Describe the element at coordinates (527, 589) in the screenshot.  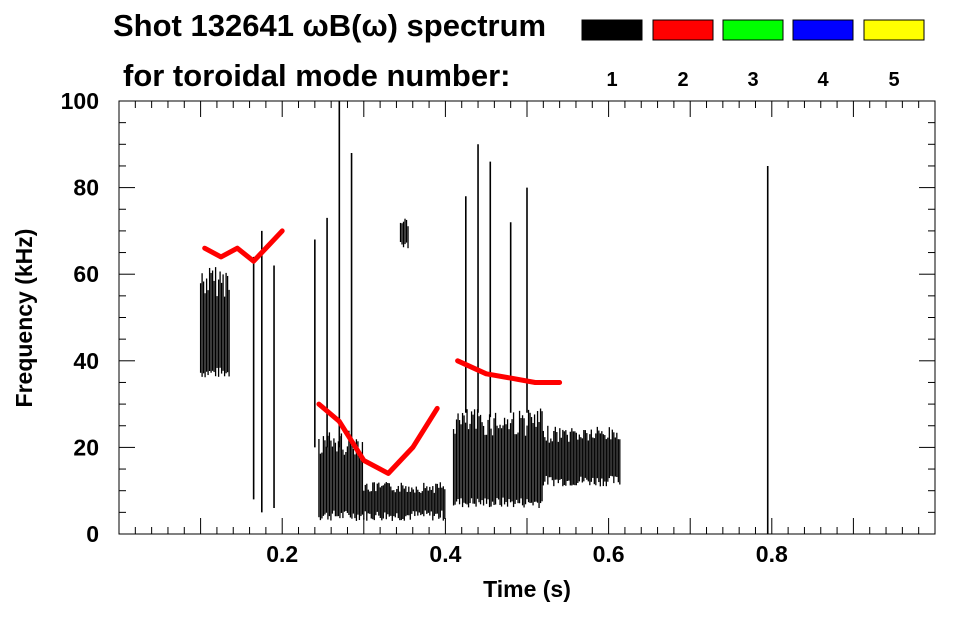
I see `x-axis-label: Time (s)` at that location.